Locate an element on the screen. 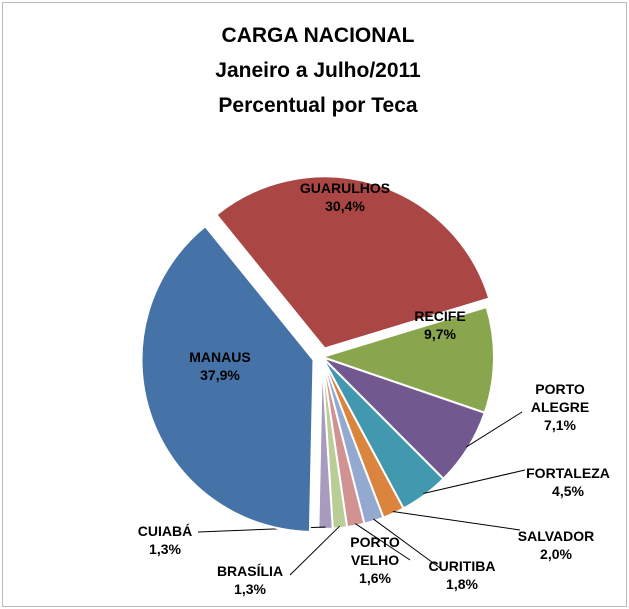 The height and width of the screenshot is (609, 629). label-text: 7,1% is located at coordinates (560, 425).